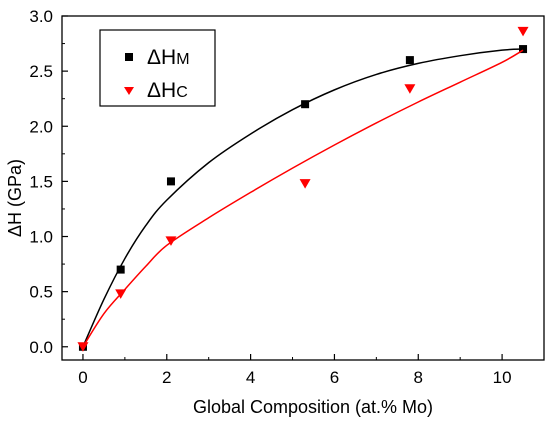 The width and height of the screenshot is (550, 422). What do you see at coordinates (41, 126) in the screenshot?
I see `y-tick-label: 2.0` at bounding box center [41, 126].